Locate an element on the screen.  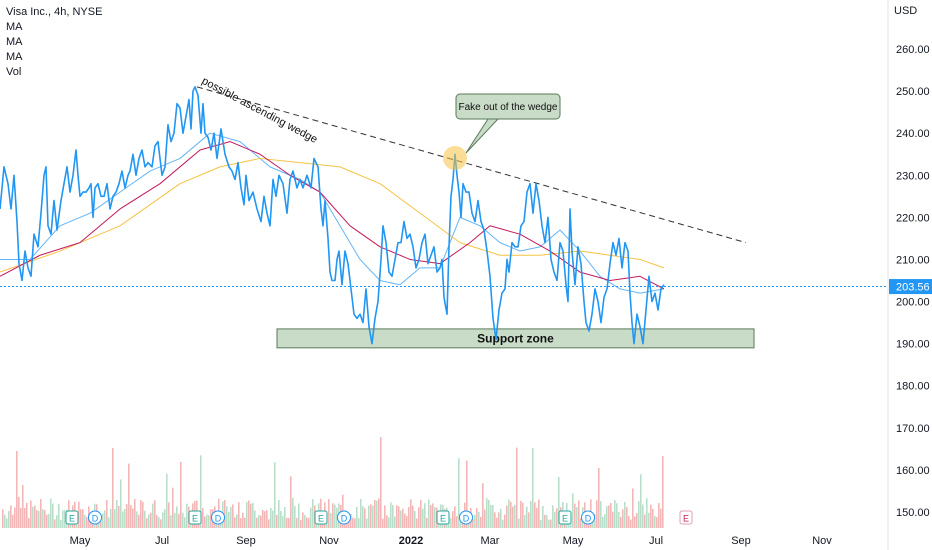
time-axis: May Jul Sep Nov 2022 Mar May Jul Sep Nov is located at coordinates (451, 541).